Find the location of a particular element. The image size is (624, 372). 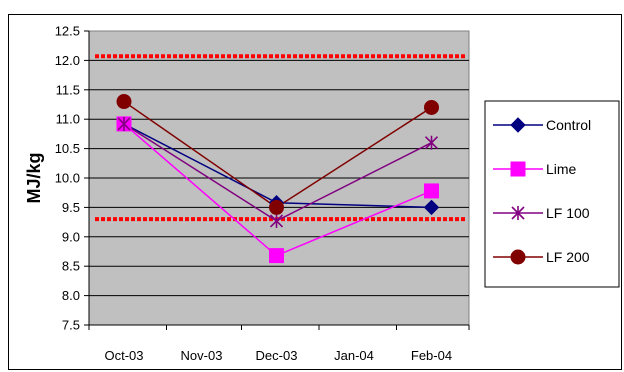

y-tick-label: 8.0 is located at coordinates (71, 295).